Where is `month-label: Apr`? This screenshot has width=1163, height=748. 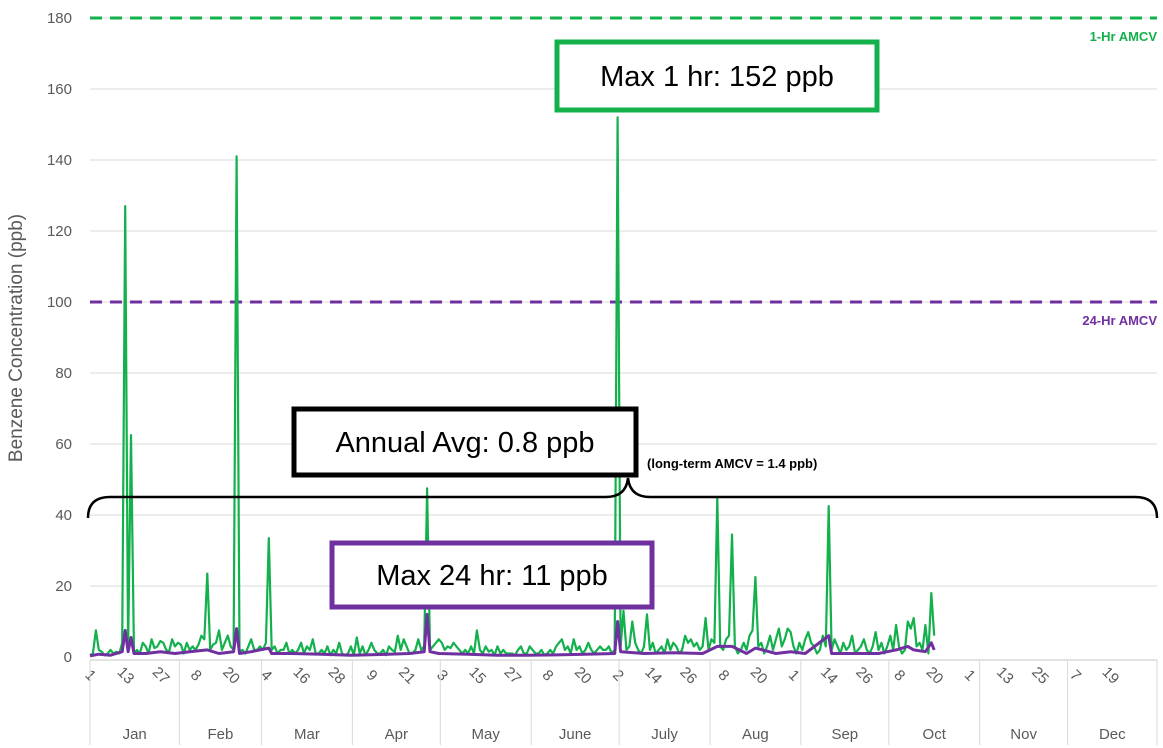 month-label: Apr is located at coordinates (396, 734).